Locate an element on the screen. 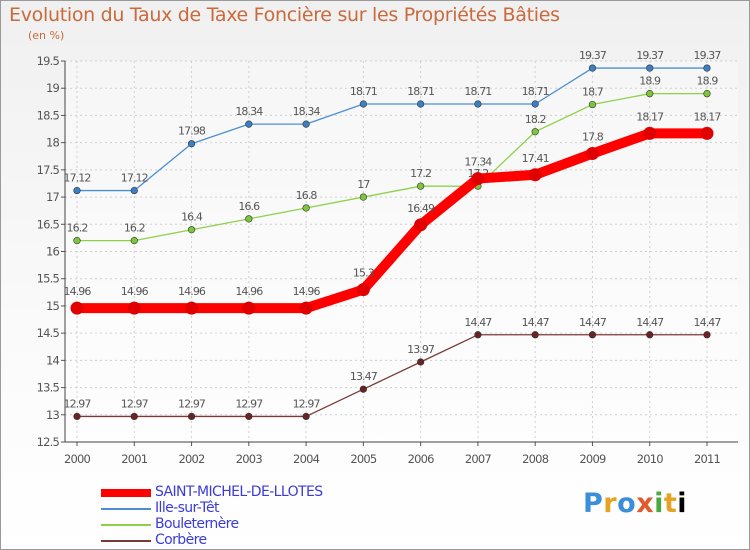 This screenshot has height=550, width=750. data-label-saint-michel-de-llotes: 17.8 is located at coordinates (593, 137).